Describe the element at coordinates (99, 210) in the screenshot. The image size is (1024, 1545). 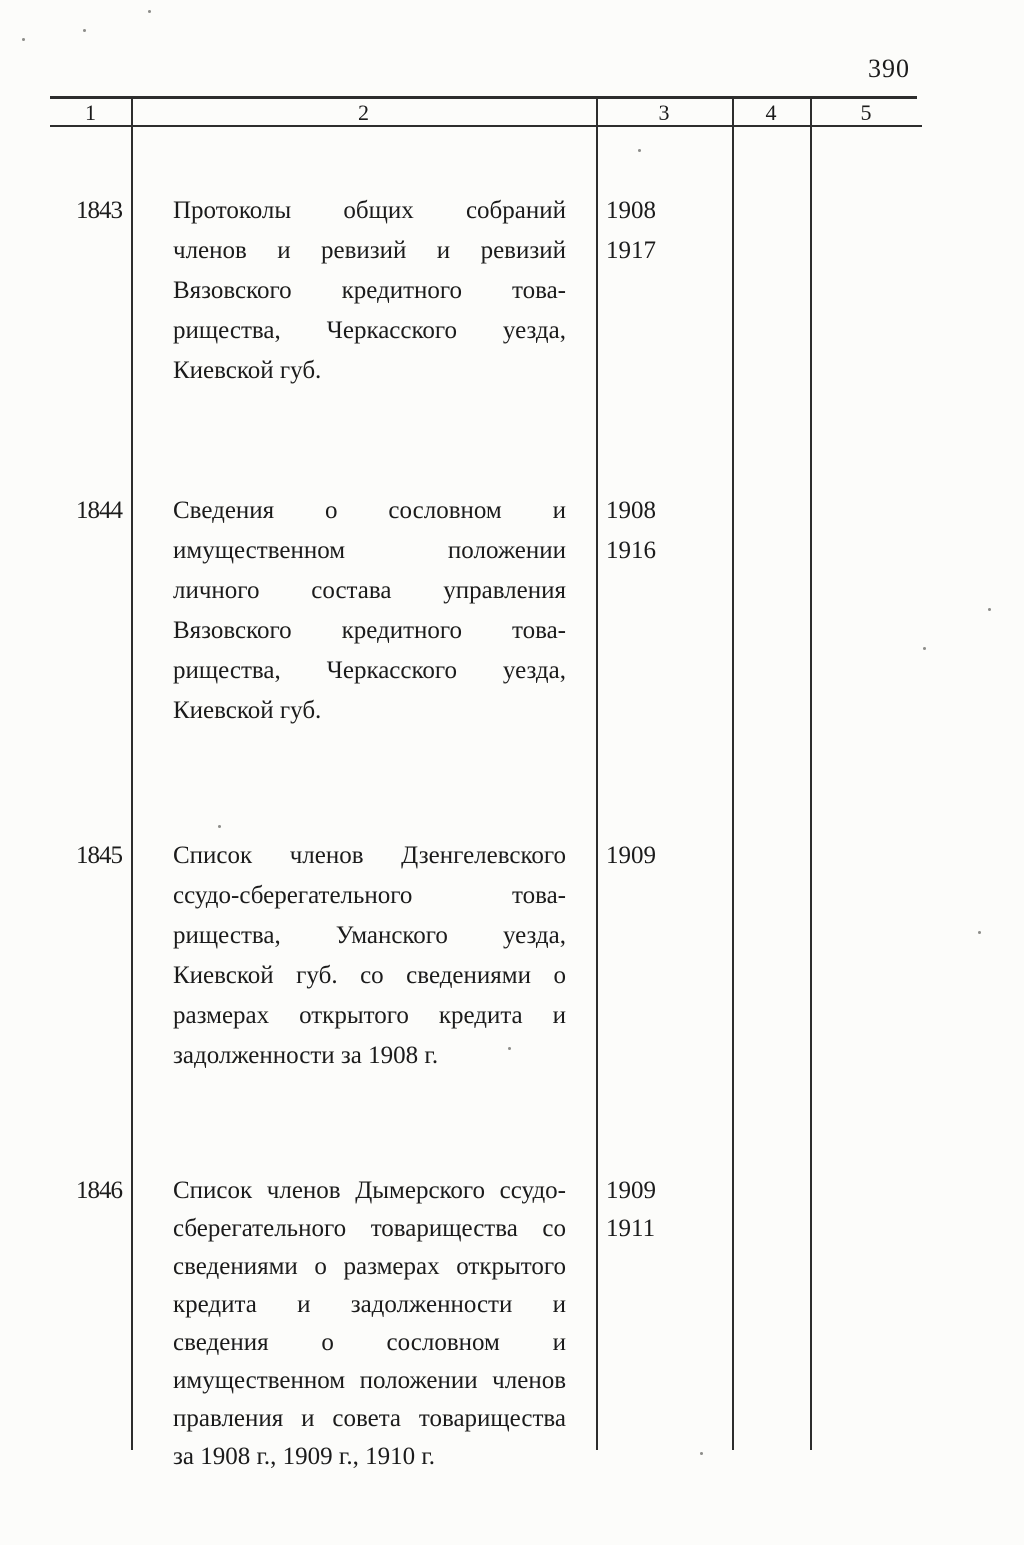
I see `row-number: 1843` at that location.